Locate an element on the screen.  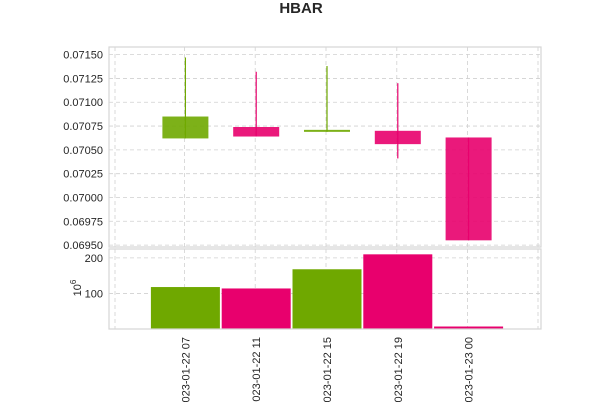
x-tick-label: 023-01-22 07 is located at coordinates (186, 369).